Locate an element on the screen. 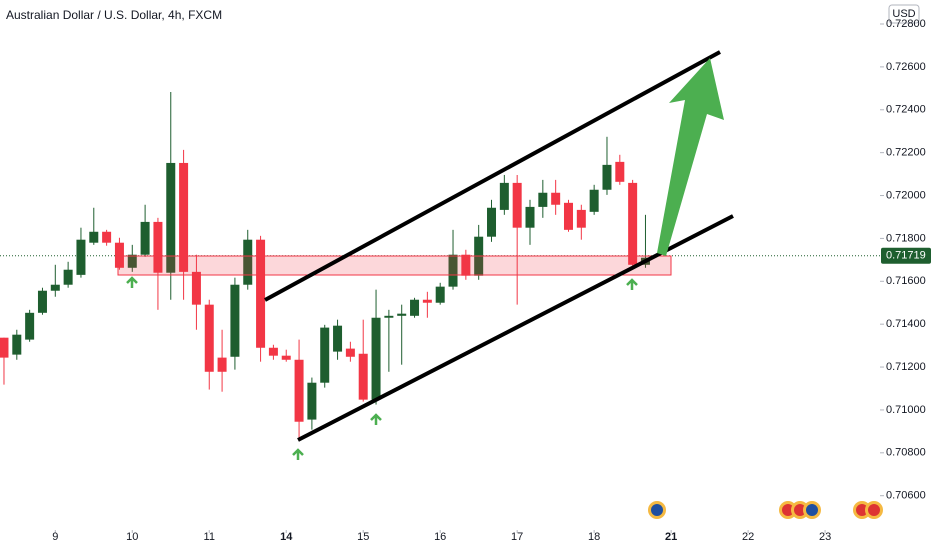  currency: USD is located at coordinates (903, 14).